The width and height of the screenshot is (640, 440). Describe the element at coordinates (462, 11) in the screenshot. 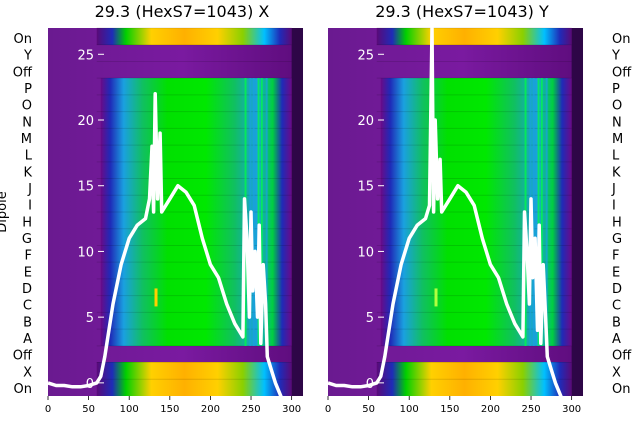

I see `chart-title: 29.3 (HexS7=1043) Y` at that location.